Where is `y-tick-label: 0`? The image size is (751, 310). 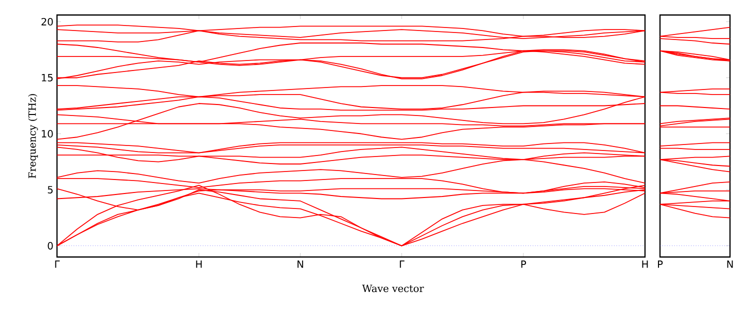
y-tick-label: 0 is located at coordinates (50, 246).